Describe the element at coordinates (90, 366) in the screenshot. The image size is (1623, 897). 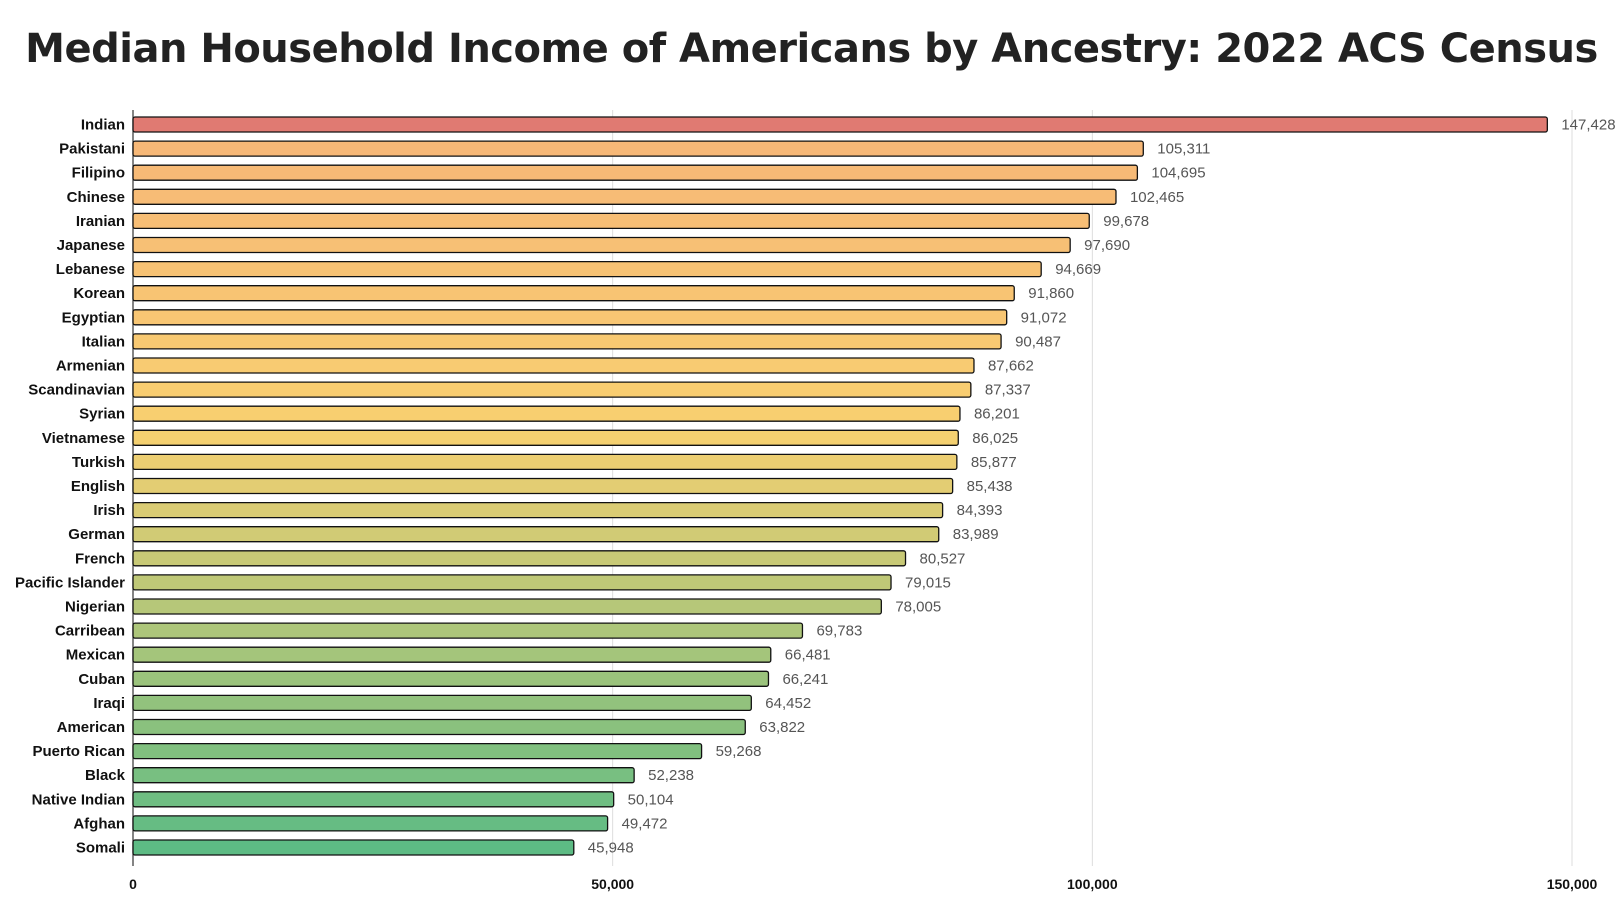
I see `category-label: Armenian` at that location.